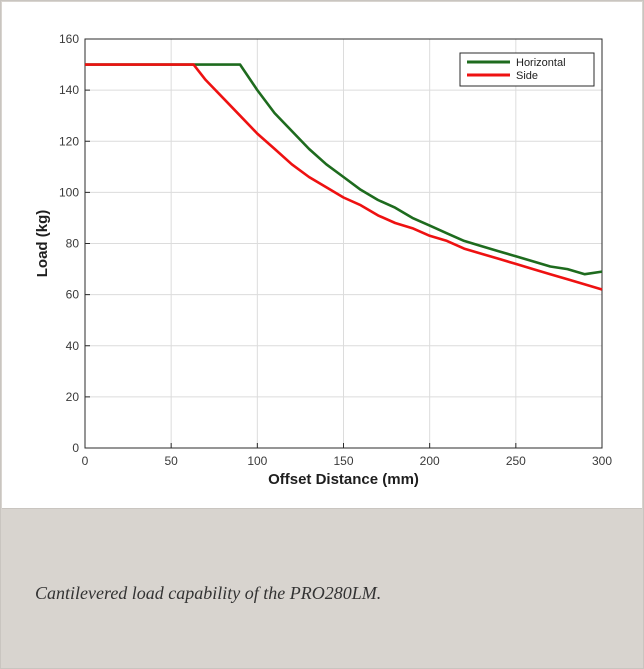 The width and height of the screenshot is (644, 669). What do you see at coordinates (171, 461) in the screenshot?
I see `x-tick-label: 50` at bounding box center [171, 461].